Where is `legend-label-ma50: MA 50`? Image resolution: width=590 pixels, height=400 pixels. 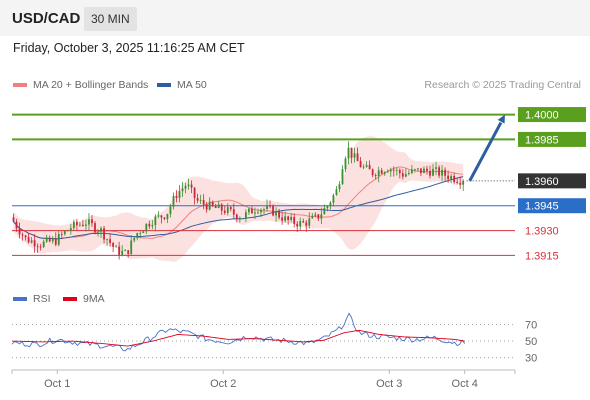
legend-label-ma50: MA 50 is located at coordinates (192, 85).